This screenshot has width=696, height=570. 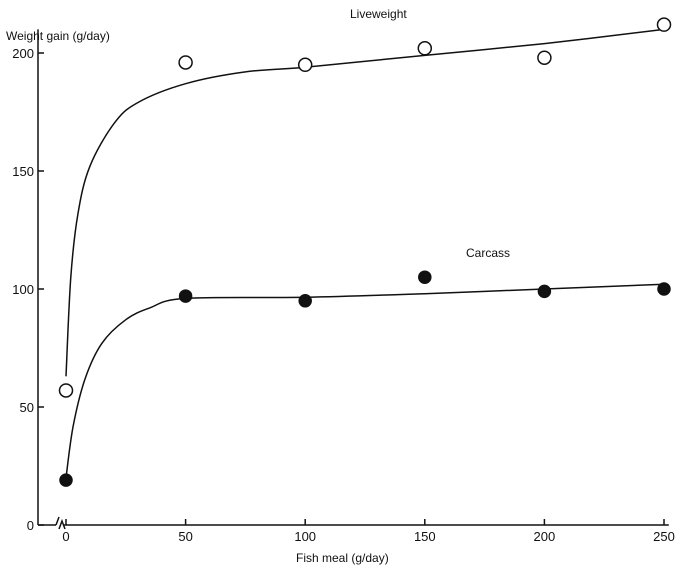 I want to click on x-axis-title: Fish meal (g/day), so click(x=342, y=558).